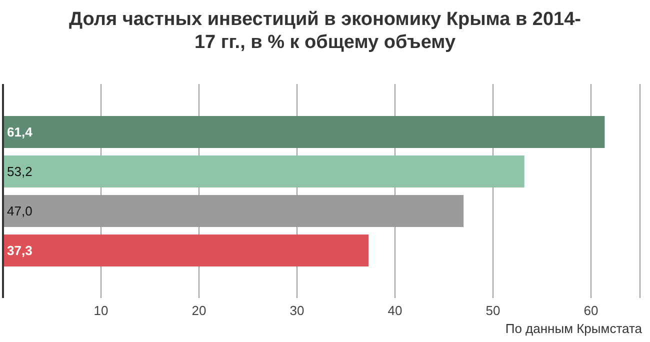 The width and height of the screenshot is (650, 342). What do you see at coordinates (395, 310) in the screenshot?
I see `x-tick-label: 40` at bounding box center [395, 310].